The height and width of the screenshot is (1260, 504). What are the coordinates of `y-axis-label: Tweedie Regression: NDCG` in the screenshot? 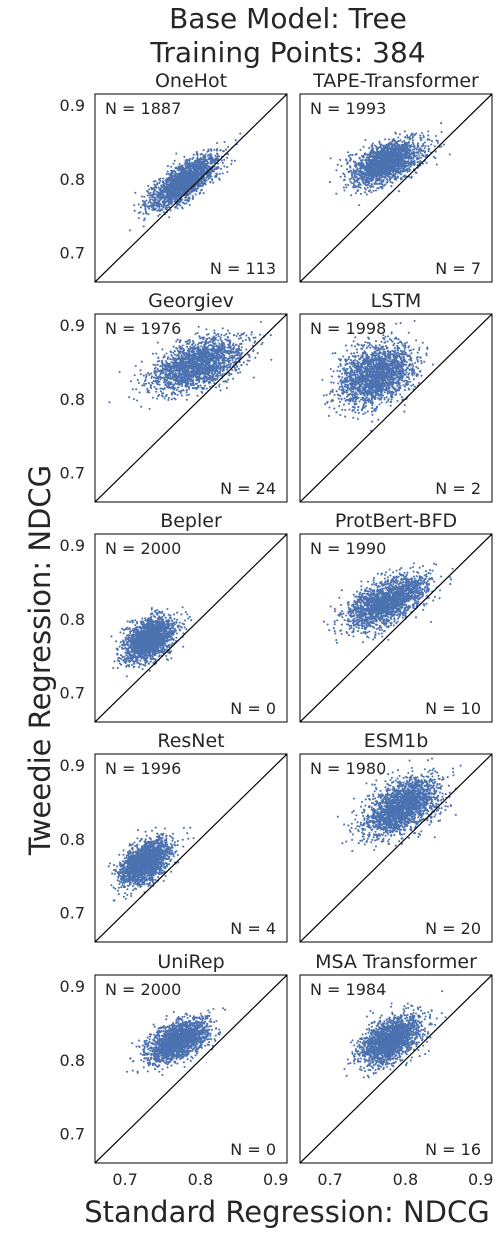 It's located at (40, 660).